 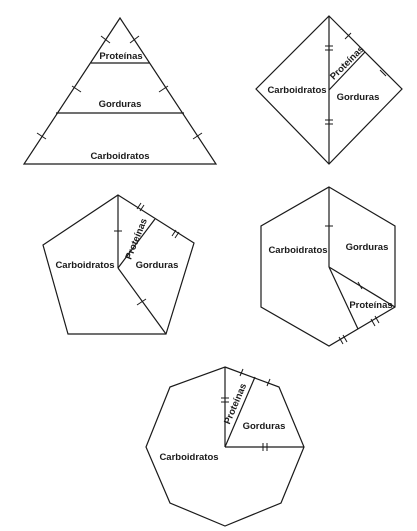 I want to click on hexagon-figure: Carboidratos Gorduras Proteínas, so click(x=328, y=266).